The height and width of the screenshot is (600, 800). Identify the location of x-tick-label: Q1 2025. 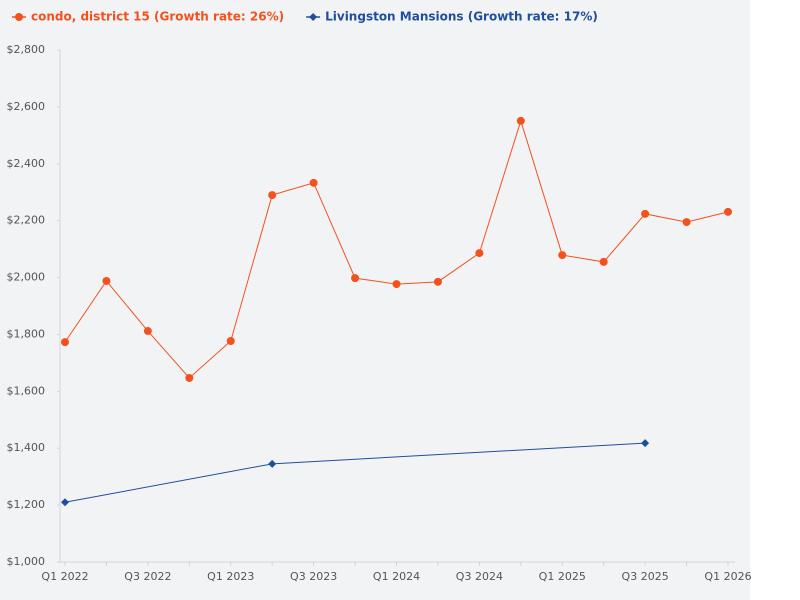
(562, 576).